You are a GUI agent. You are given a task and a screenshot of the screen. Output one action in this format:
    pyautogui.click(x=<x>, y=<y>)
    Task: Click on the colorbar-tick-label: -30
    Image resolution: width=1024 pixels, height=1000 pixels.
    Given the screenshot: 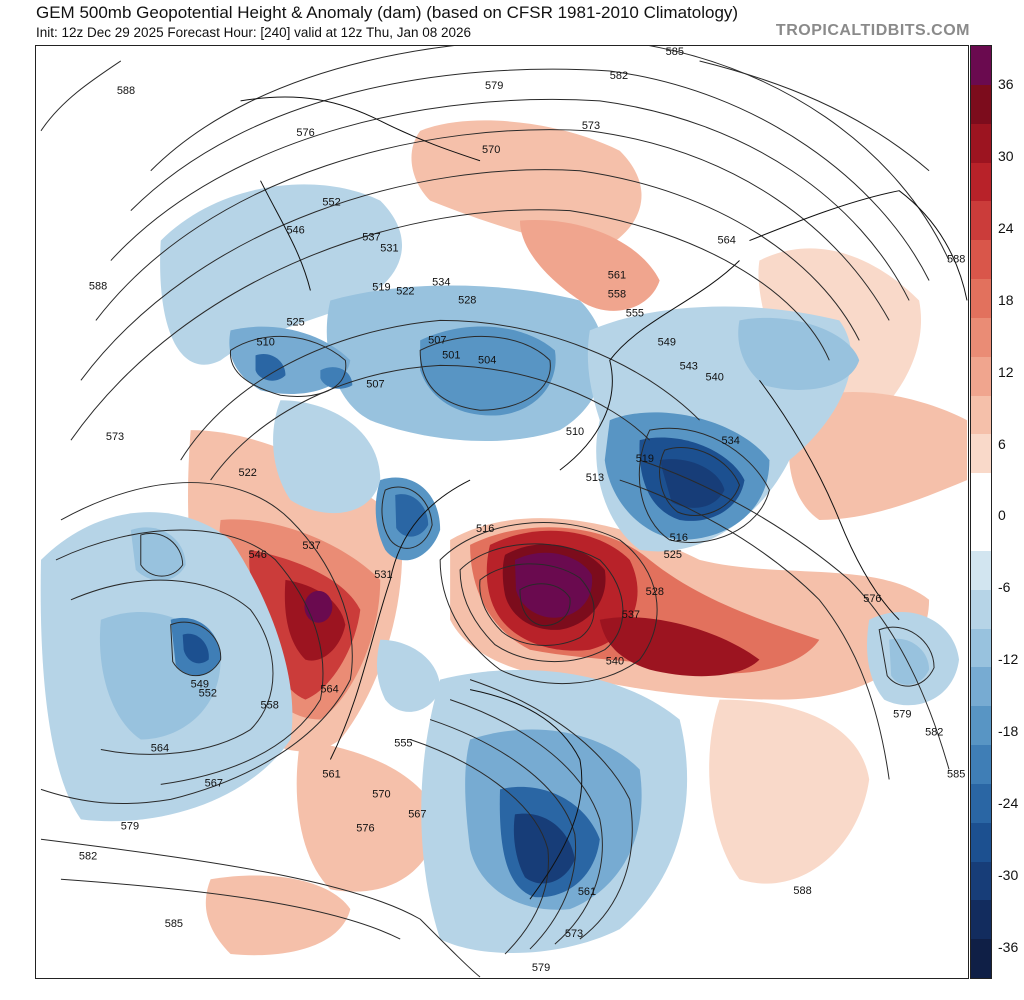 What is the action you would take?
    pyautogui.click(x=1008, y=874)
    